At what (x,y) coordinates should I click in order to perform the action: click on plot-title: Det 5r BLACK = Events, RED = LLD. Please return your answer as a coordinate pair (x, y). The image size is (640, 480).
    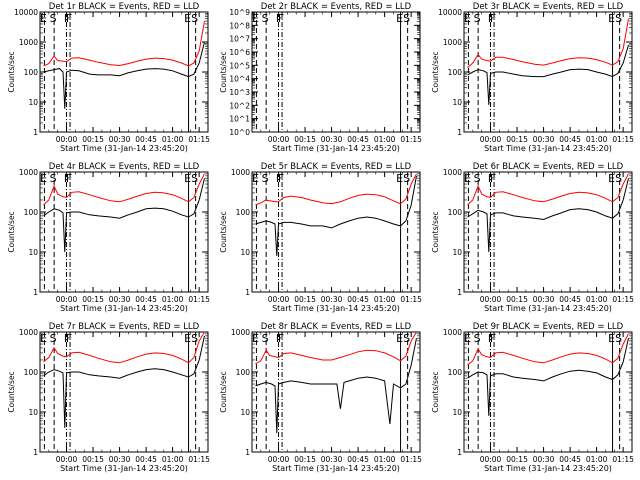
    Looking at the image, I should click on (336, 167).